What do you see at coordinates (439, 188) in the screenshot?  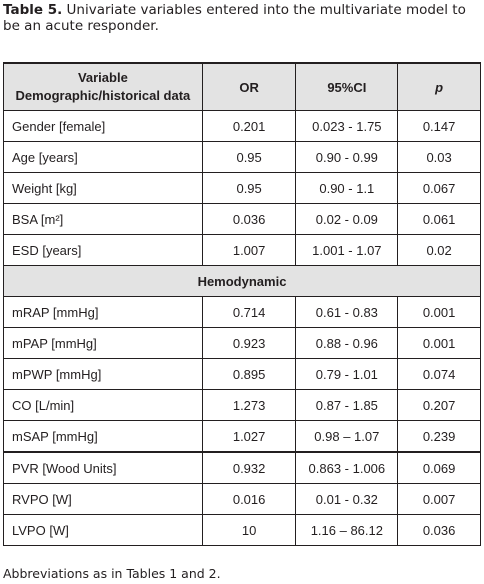 I see `table-cell: 0.067` at bounding box center [439, 188].